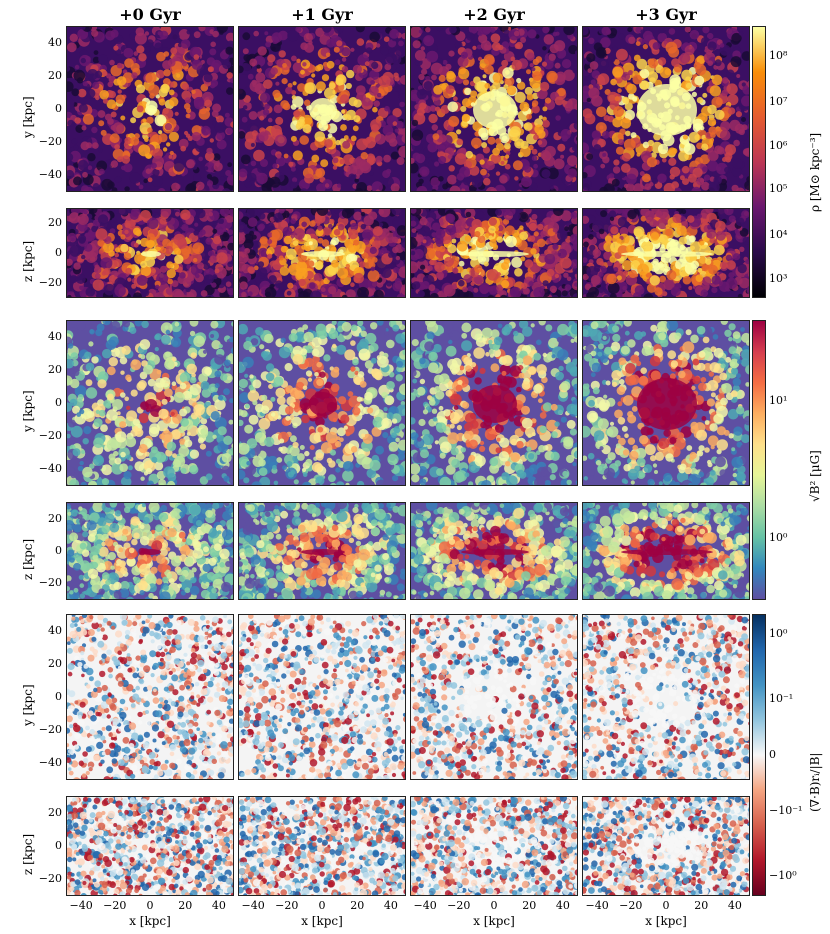  I want to click on x-tick-label-col-0: 0, so click(150, 905).